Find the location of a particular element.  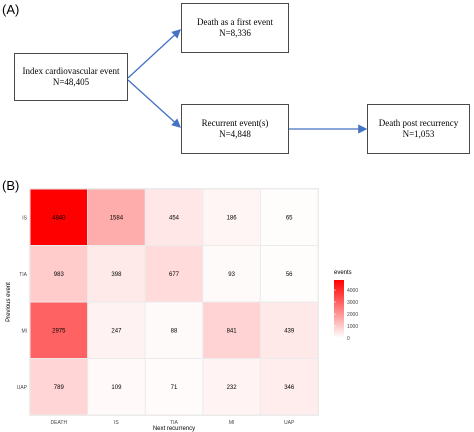

heatmap-cell-label: 1584 is located at coordinates (117, 218).